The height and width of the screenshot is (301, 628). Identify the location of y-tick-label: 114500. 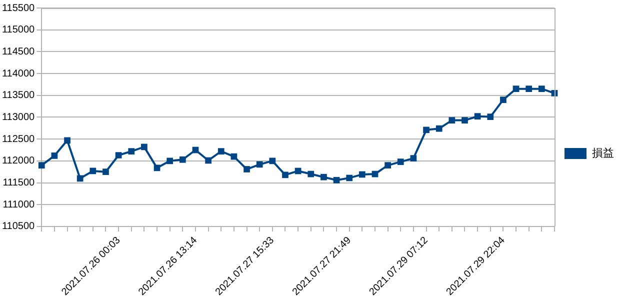
(19, 52).